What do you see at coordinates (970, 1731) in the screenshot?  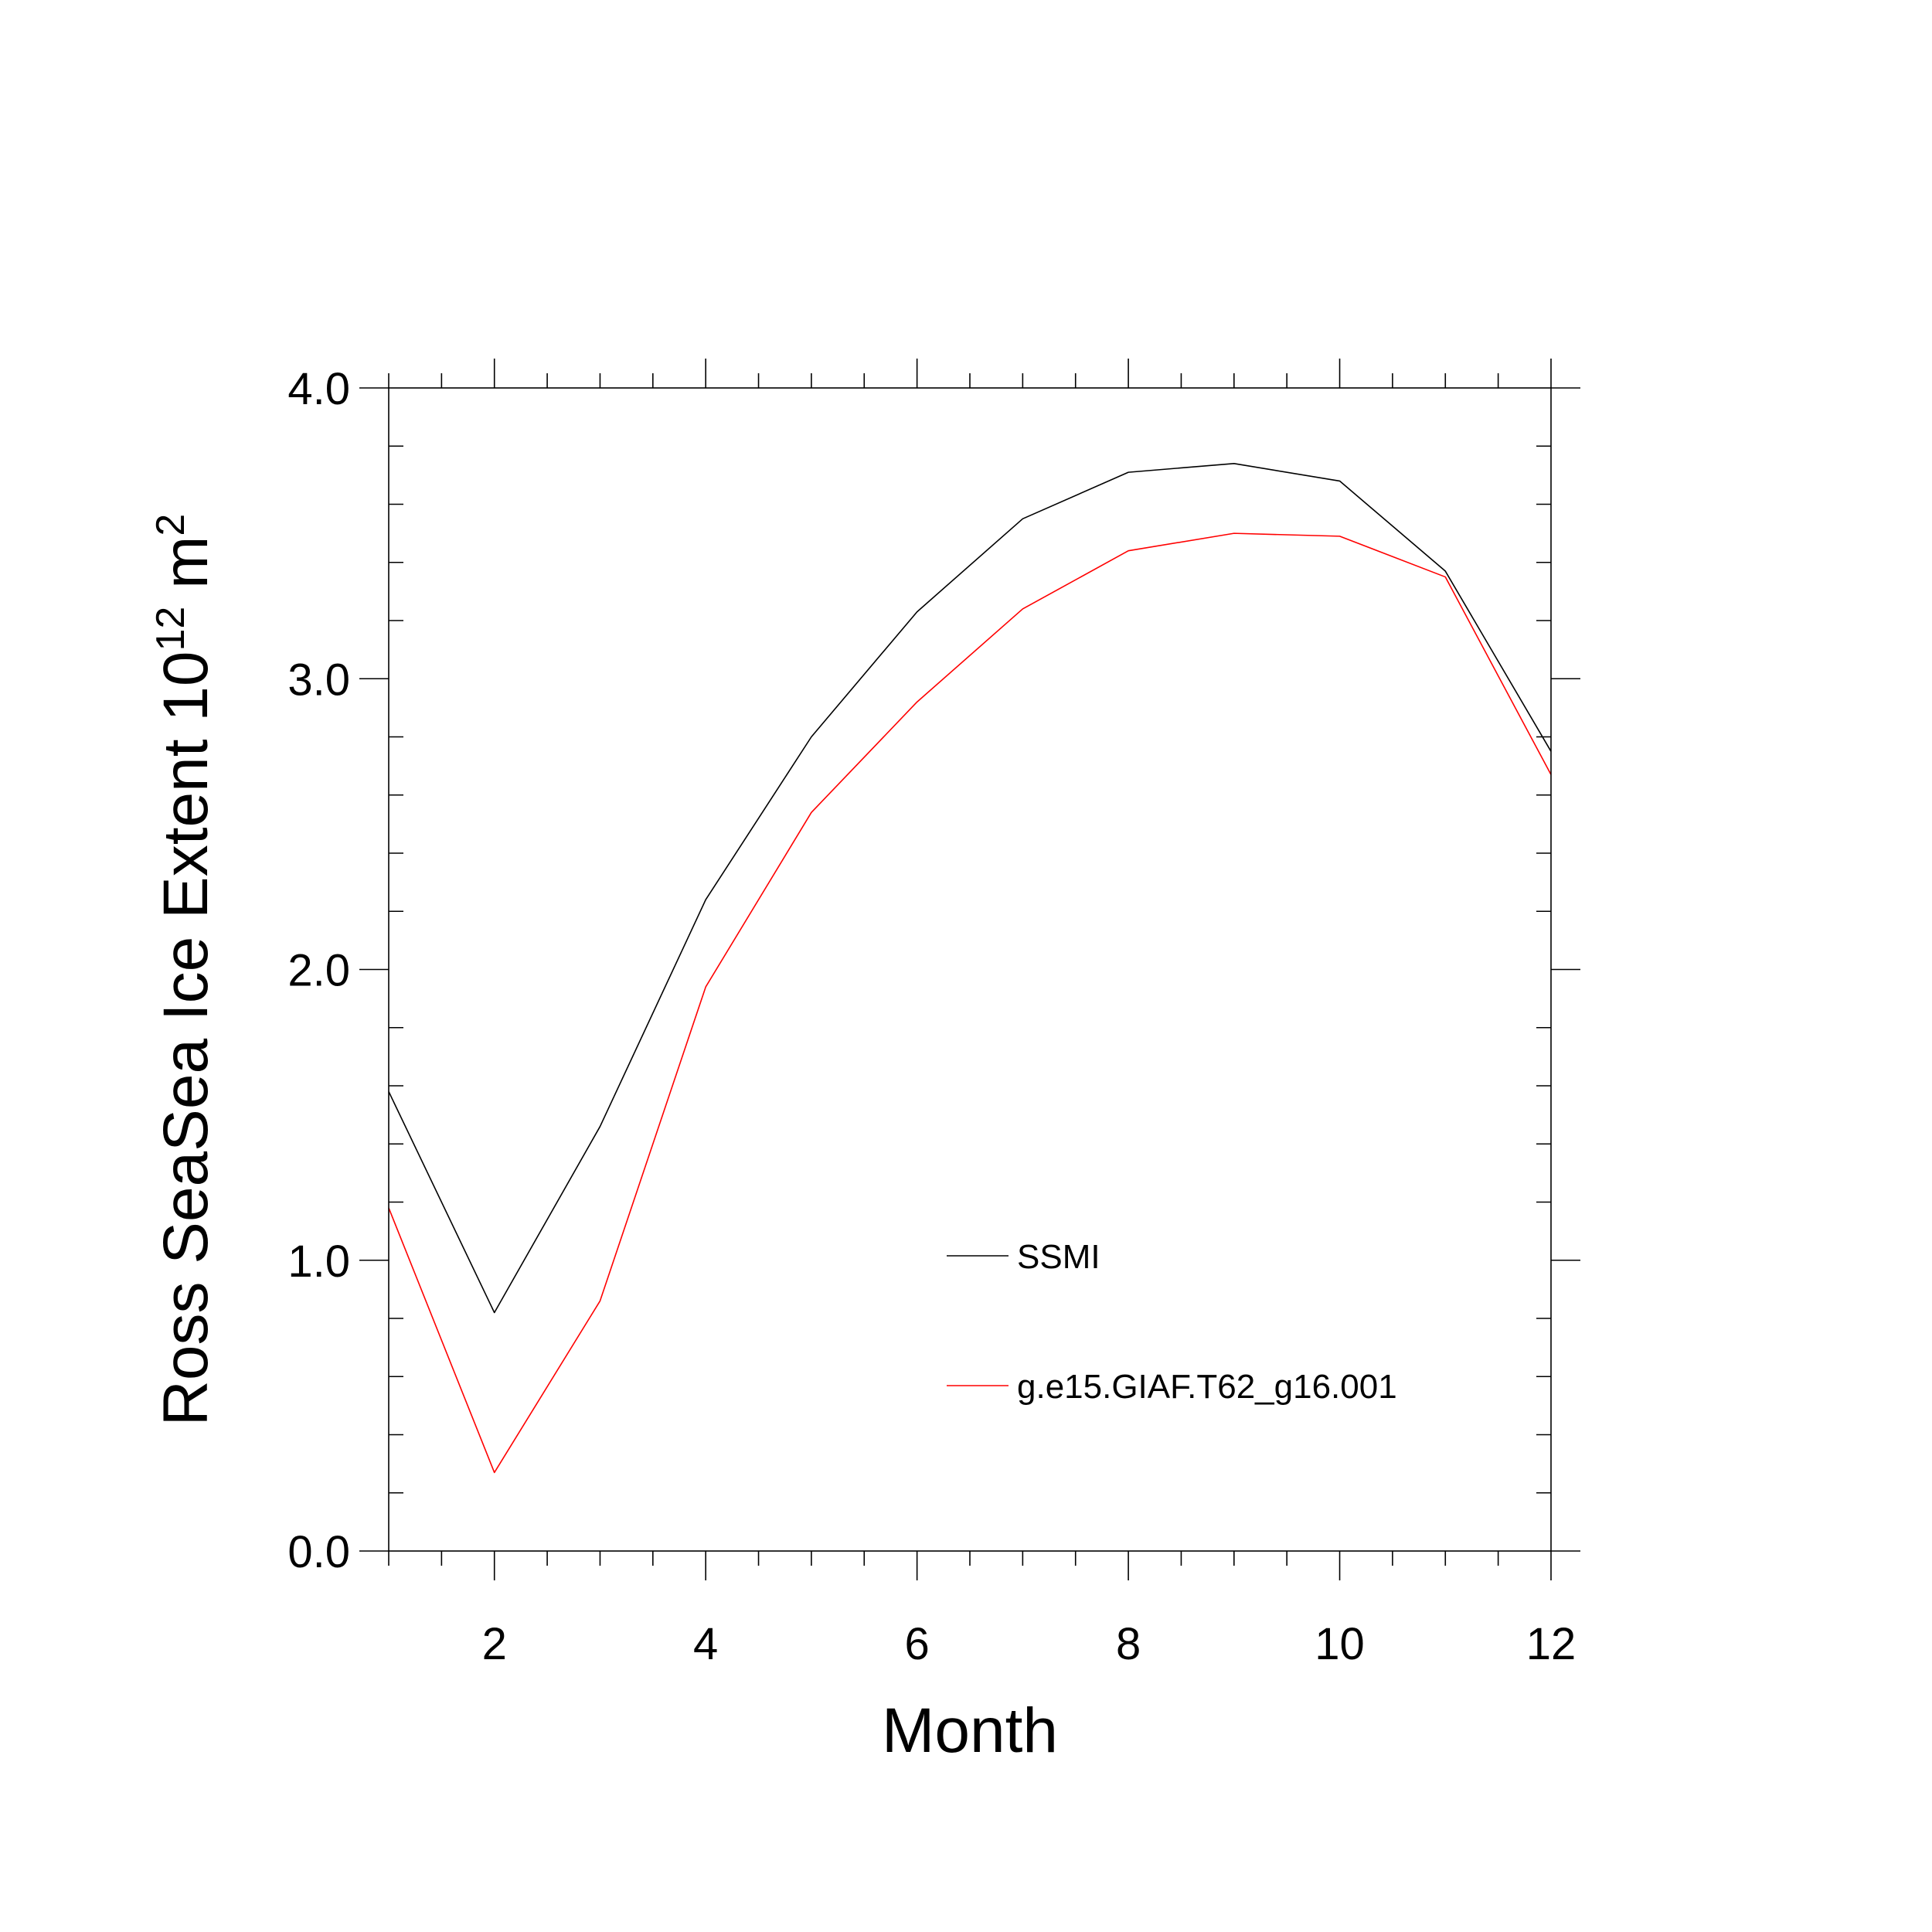 I see `x-axis-title: Month` at bounding box center [970, 1731].